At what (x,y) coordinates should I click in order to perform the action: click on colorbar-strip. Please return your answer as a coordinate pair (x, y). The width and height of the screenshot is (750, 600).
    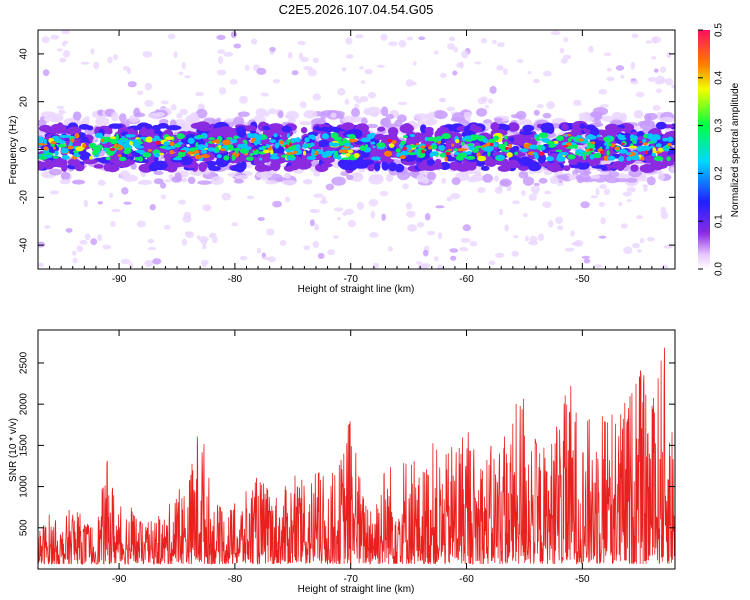
    Looking at the image, I should click on (704, 149).